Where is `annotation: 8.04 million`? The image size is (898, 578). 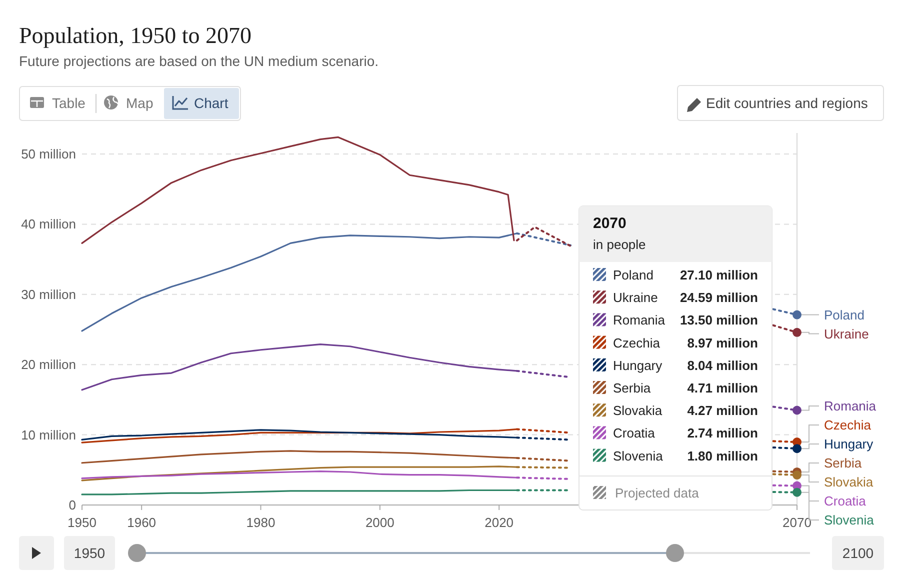 annotation: 8.04 million is located at coordinates (722, 365).